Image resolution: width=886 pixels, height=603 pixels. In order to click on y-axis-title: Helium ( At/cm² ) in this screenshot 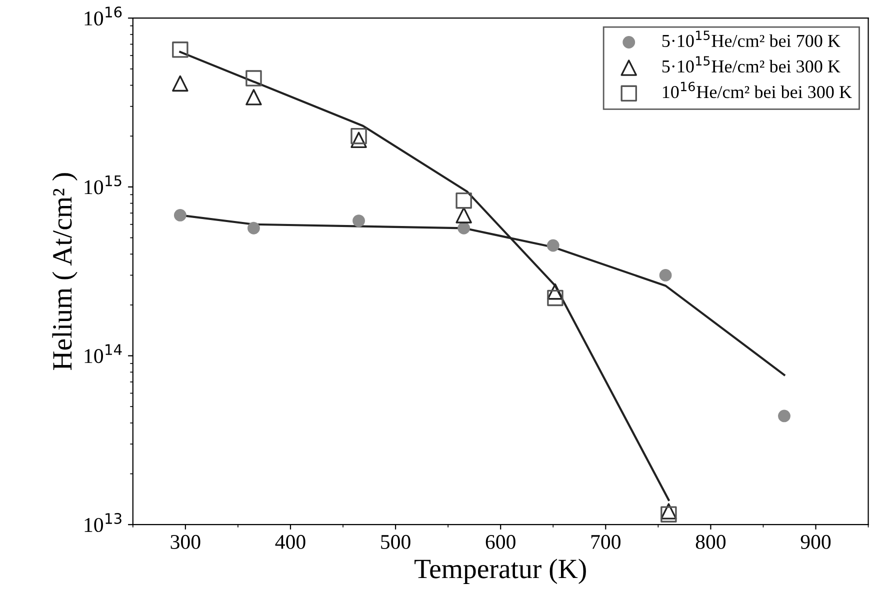, I will do `click(65, 271)`.